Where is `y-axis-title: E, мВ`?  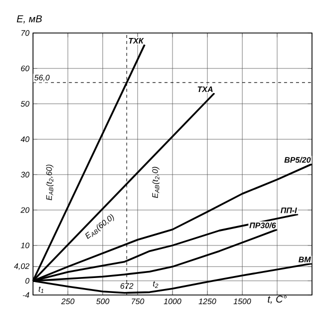 y-axis-title: E, мВ is located at coordinates (29, 19).